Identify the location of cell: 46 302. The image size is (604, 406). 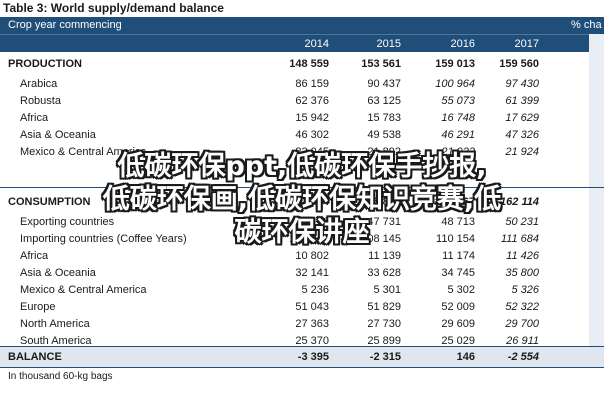
(312, 135).